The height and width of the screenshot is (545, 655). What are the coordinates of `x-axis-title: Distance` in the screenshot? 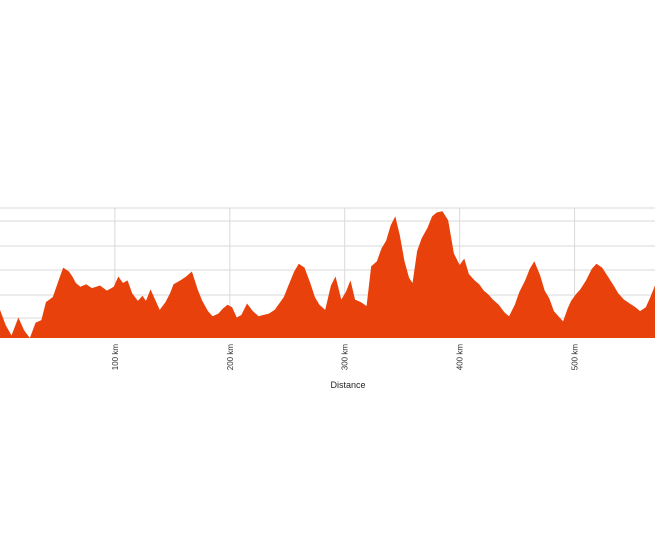 It's located at (347, 385).